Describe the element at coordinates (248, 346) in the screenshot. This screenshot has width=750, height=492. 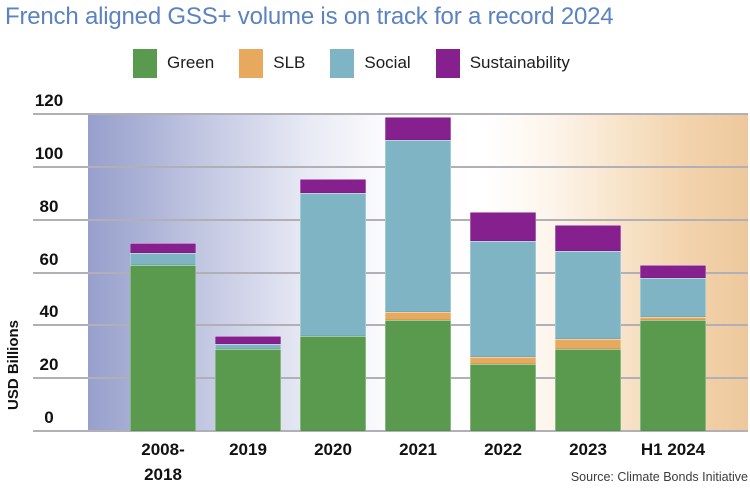
I see `segment-social-2019` at that location.